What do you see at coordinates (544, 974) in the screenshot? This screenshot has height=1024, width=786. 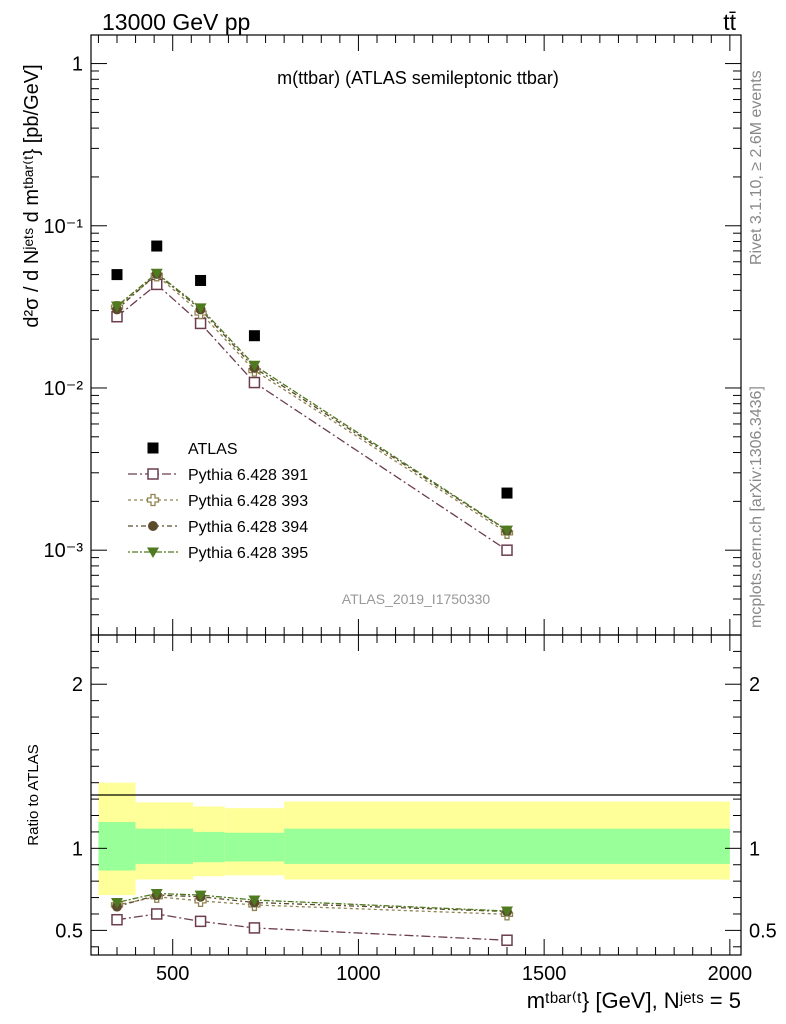 I see `ratio-xtick-label: 1500` at bounding box center [544, 974].